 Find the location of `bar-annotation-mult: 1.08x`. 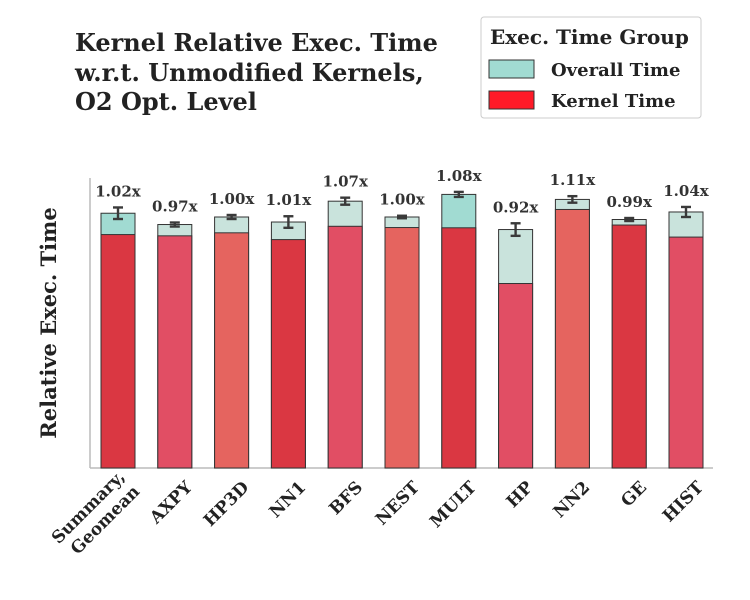

bar-annotation-mult: 1.08x is located at coordinates (459, 176).